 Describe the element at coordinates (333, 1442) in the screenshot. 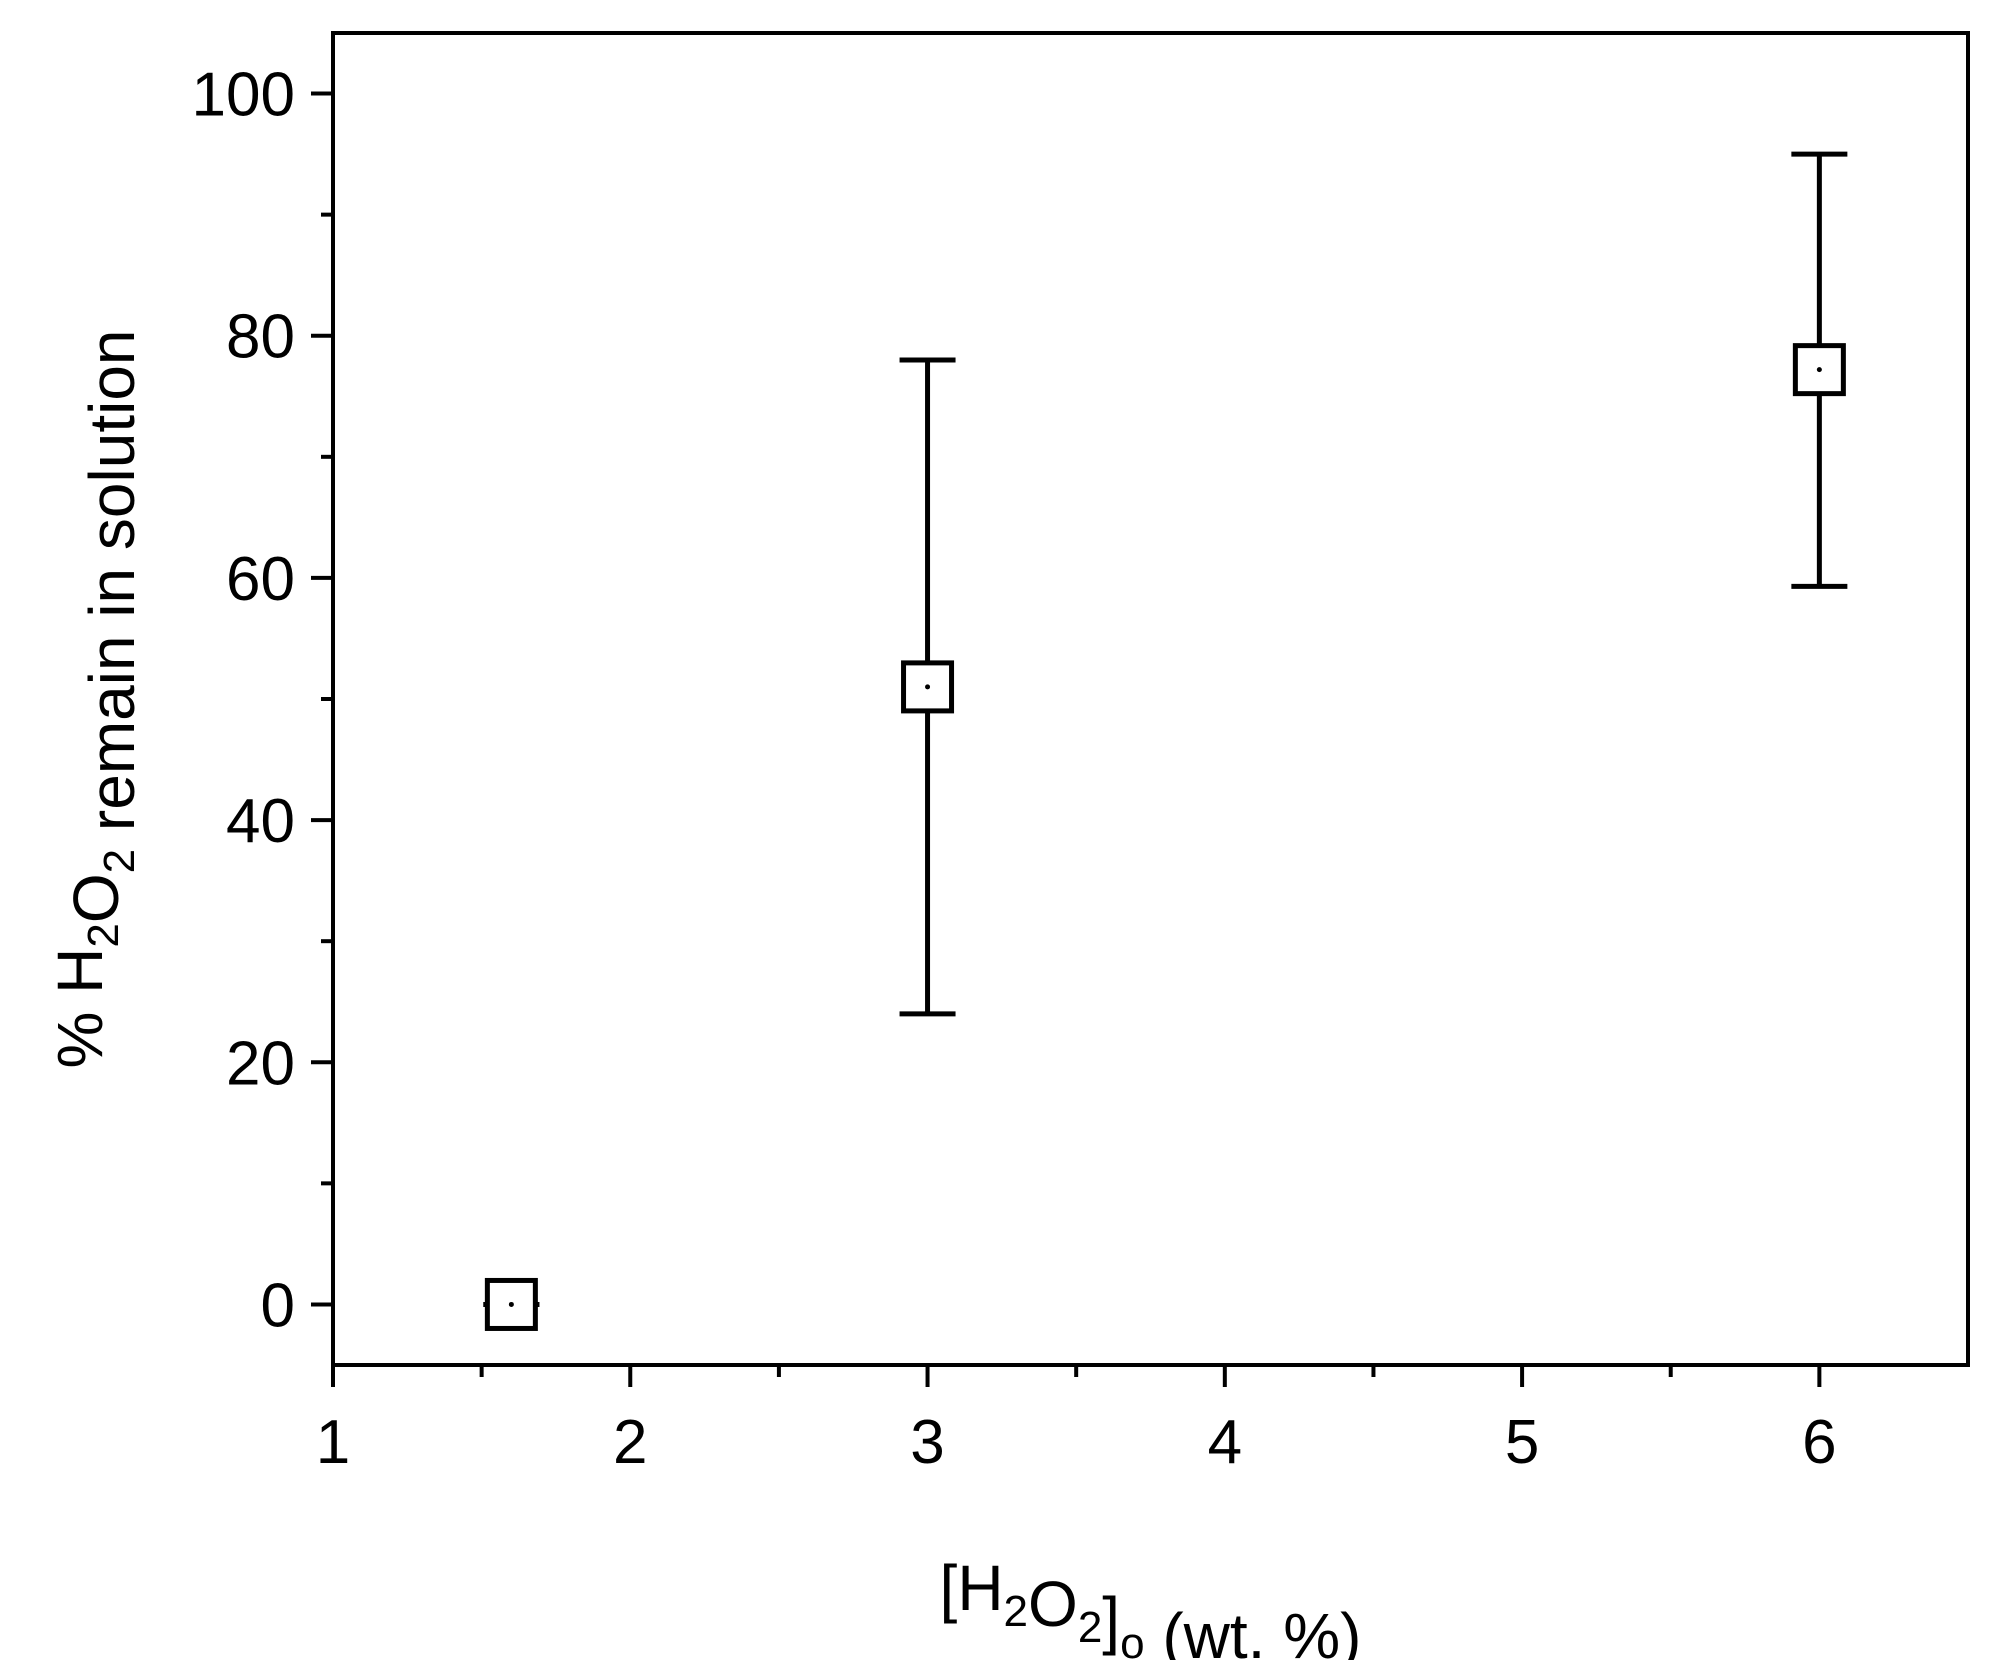

I see `x-tick-label: 1` at that location.